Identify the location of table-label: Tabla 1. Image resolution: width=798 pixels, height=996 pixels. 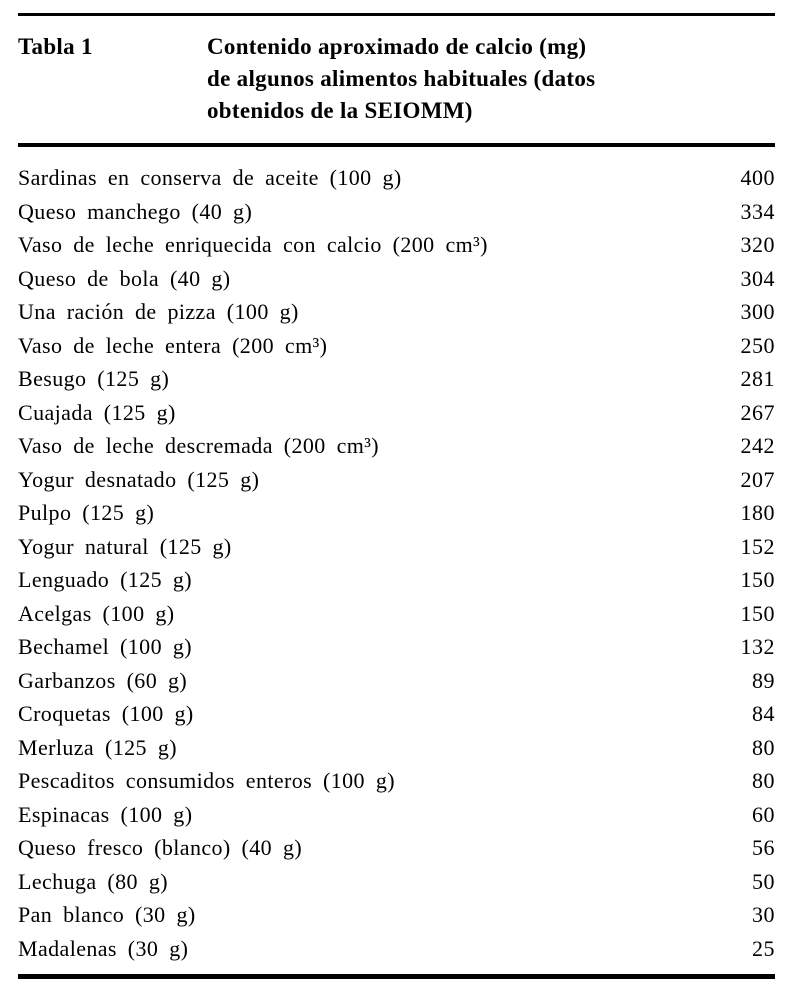
(55, 46).